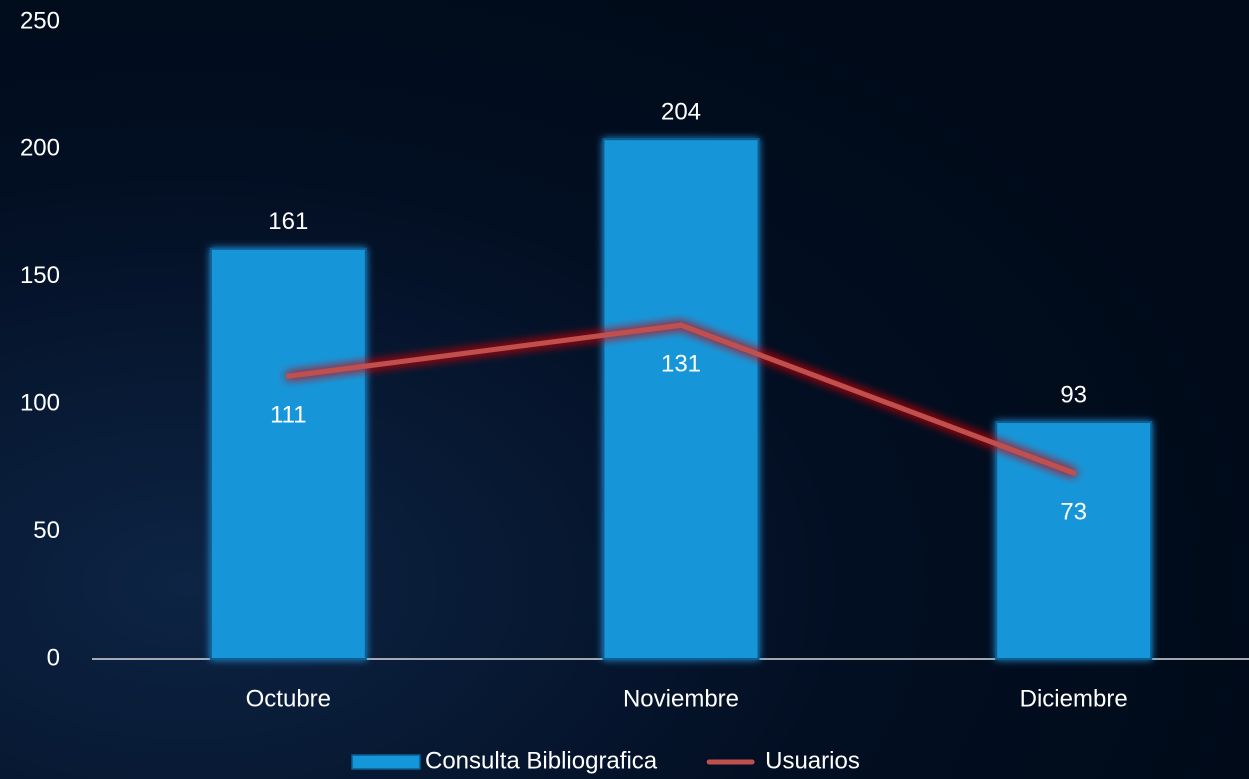 This screenshot has width=1249, height=779. Describe the element at coordinates (40, 275) in the screenshot. I see `y-tick-label: 150` at that location.